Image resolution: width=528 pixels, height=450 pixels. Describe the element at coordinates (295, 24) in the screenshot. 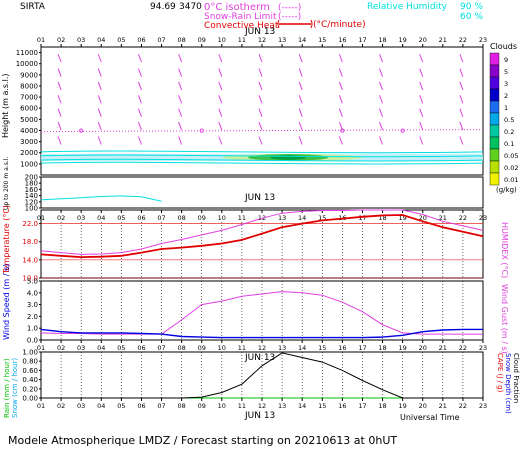

I see `legend-convective-bracket` at that location.